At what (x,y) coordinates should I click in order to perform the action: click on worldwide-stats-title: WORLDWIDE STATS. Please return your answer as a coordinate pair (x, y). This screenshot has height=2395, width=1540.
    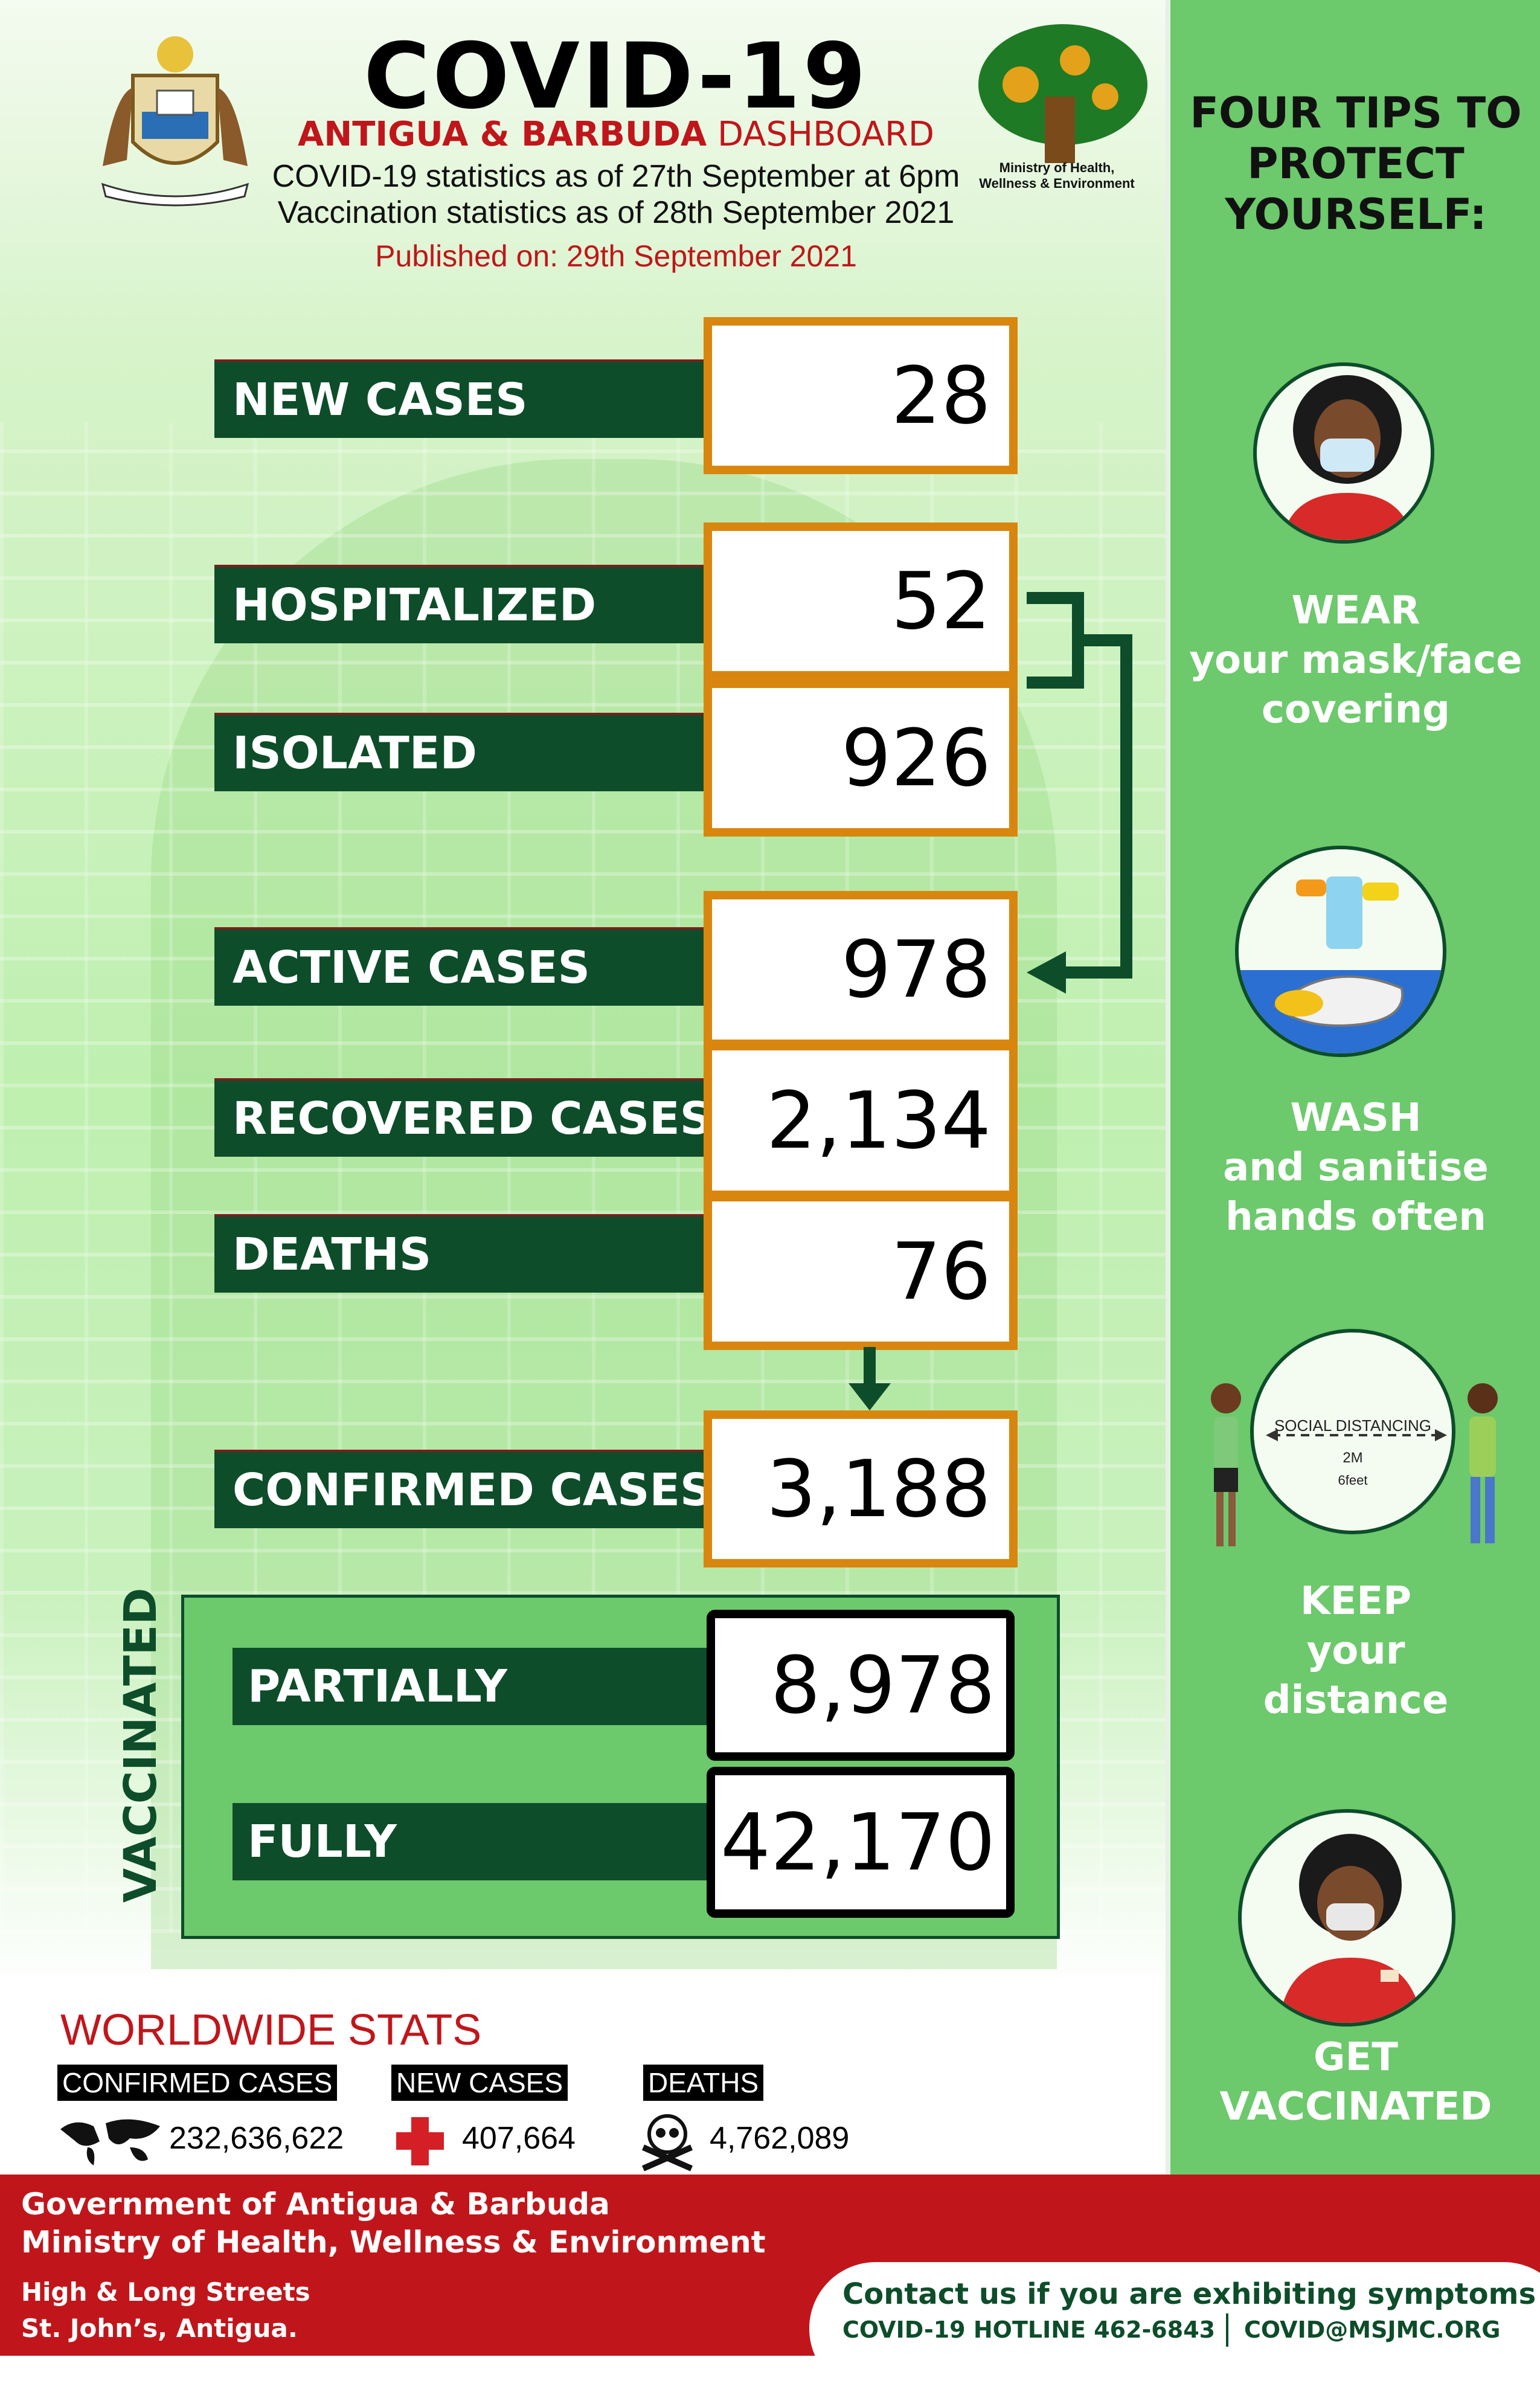
    Looking at the image, I should click on (271, 2030).